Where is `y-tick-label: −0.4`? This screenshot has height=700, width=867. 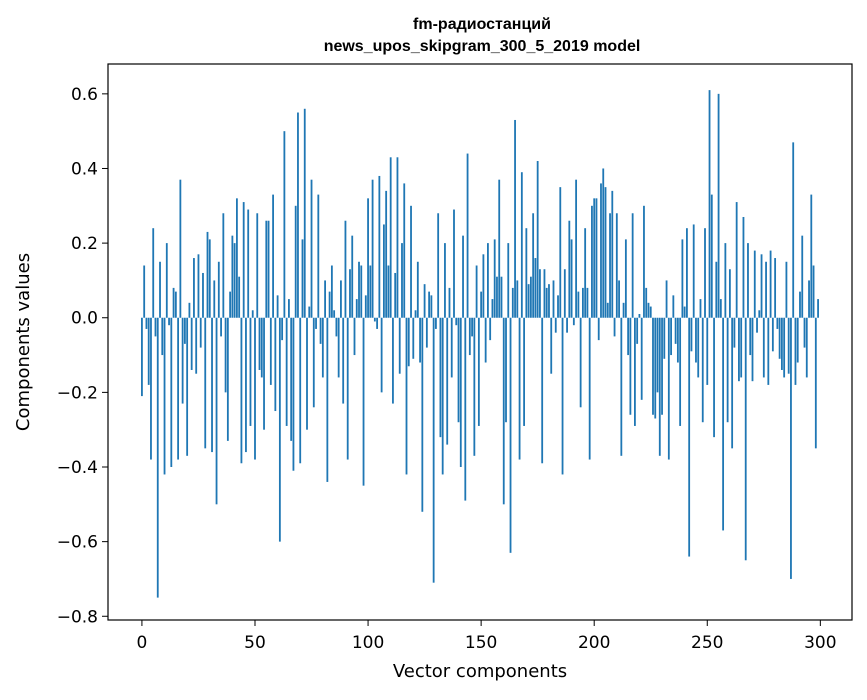 y-tick-label: −0.4 is located at coordinates (77, 468).